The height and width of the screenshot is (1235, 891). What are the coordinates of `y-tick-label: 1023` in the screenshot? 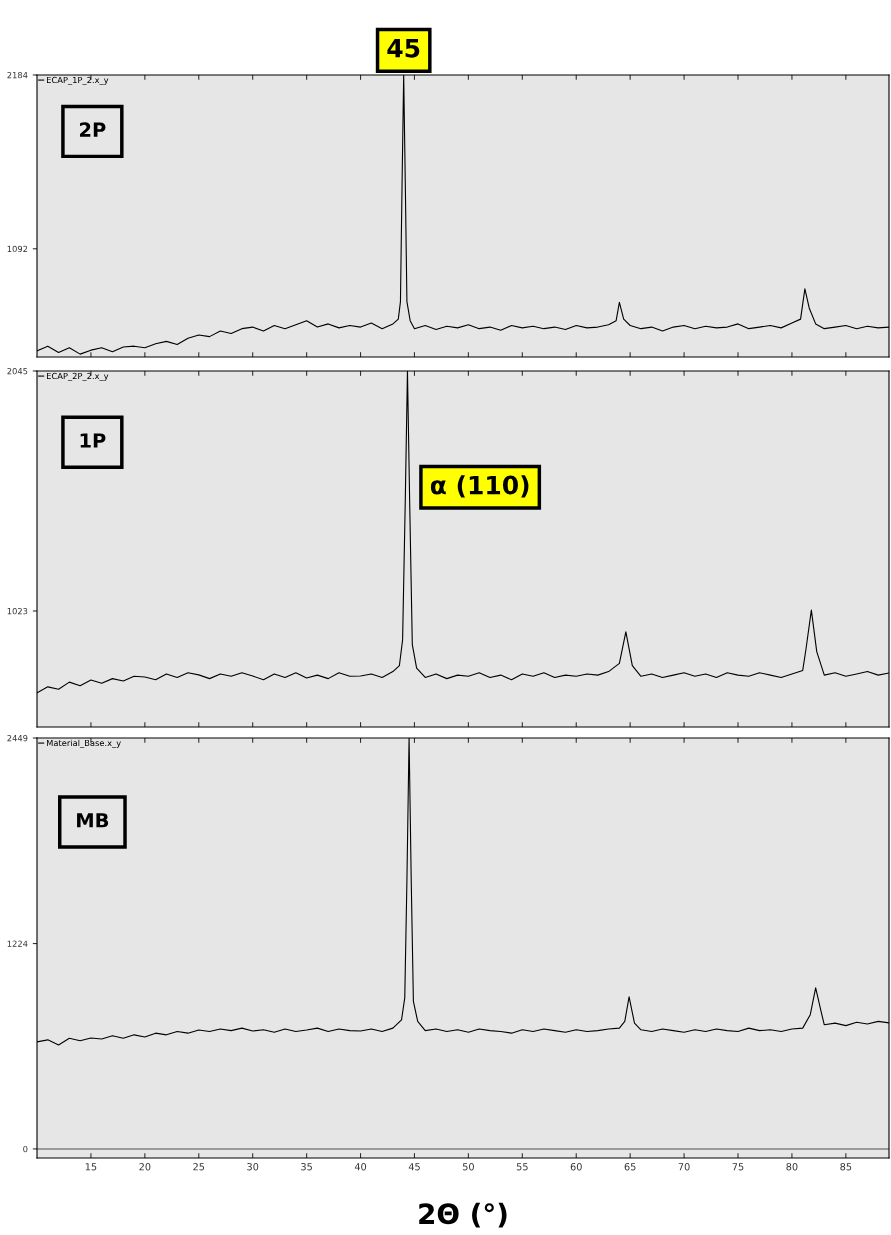 It's located at (17, 611).